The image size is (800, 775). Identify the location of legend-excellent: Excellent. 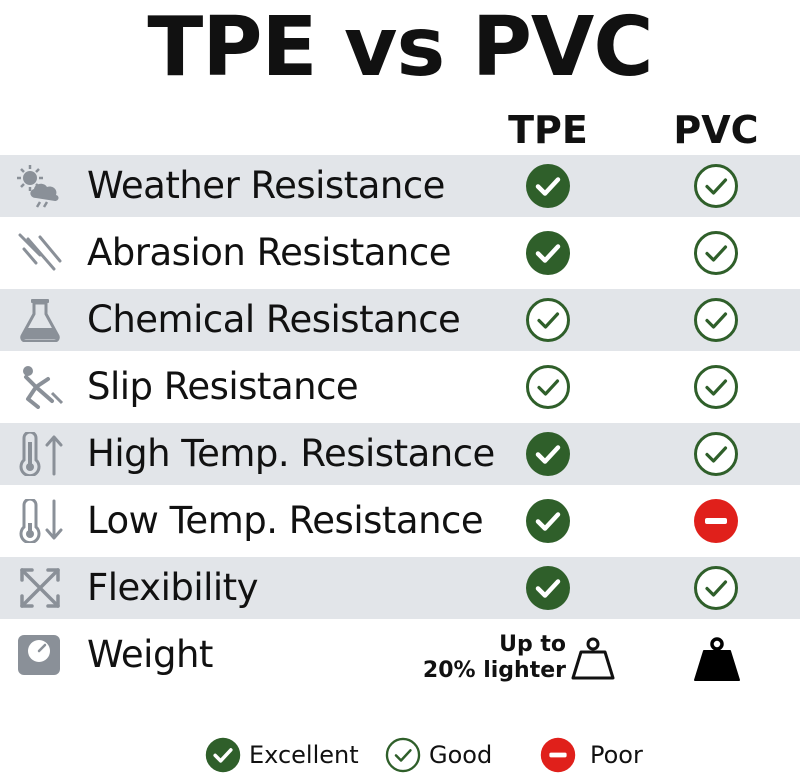
(282, 755).